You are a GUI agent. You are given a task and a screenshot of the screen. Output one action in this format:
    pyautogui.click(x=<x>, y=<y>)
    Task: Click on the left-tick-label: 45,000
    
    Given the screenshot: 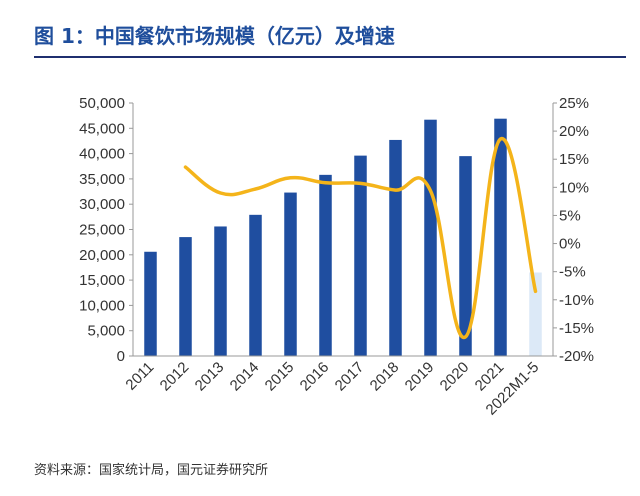 What is the action you would take?
    pyautogui.click(x=102, y=128)
    